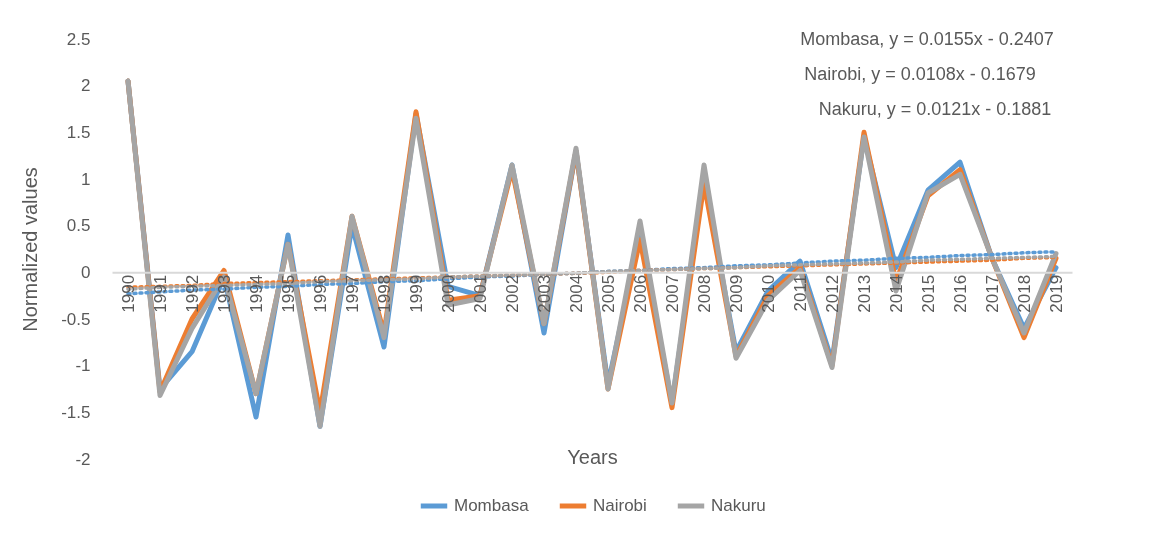  I want to click on x-tick-label: 1994, so click(256, 293).